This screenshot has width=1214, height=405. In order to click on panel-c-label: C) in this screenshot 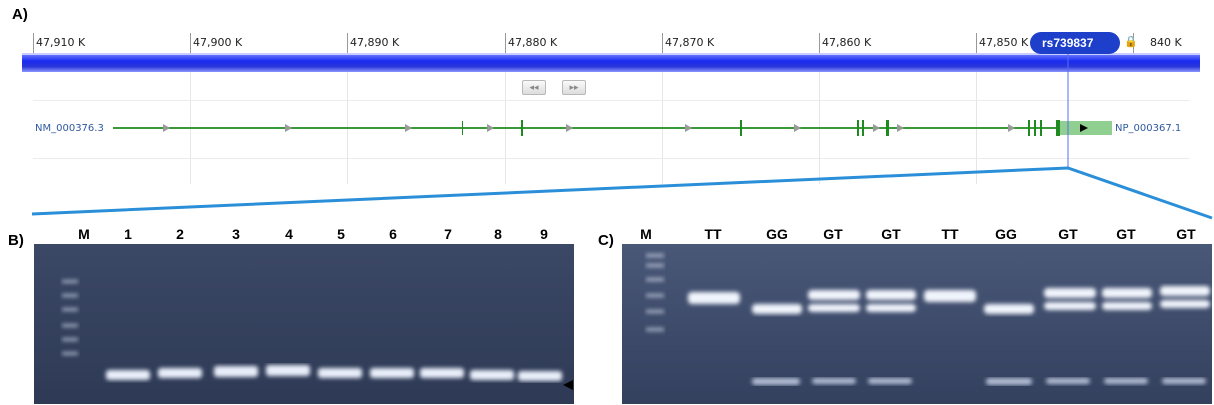, I will do `click(606, 240)`.